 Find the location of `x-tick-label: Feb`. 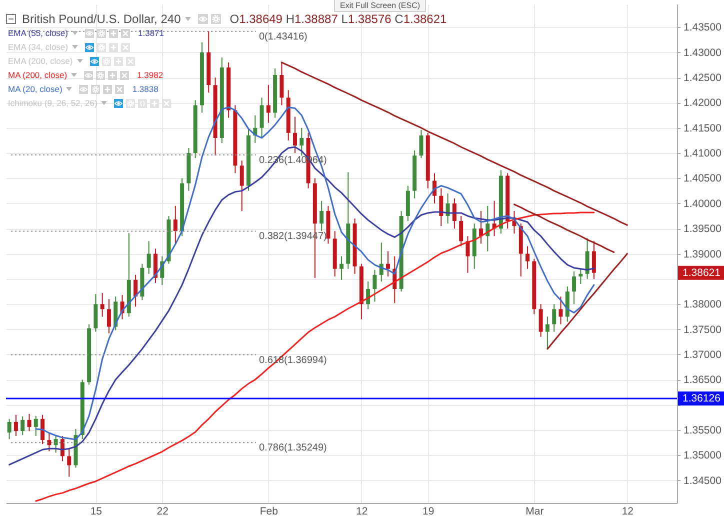

x-tick-label: Feb is located at coordinates (269, 512).